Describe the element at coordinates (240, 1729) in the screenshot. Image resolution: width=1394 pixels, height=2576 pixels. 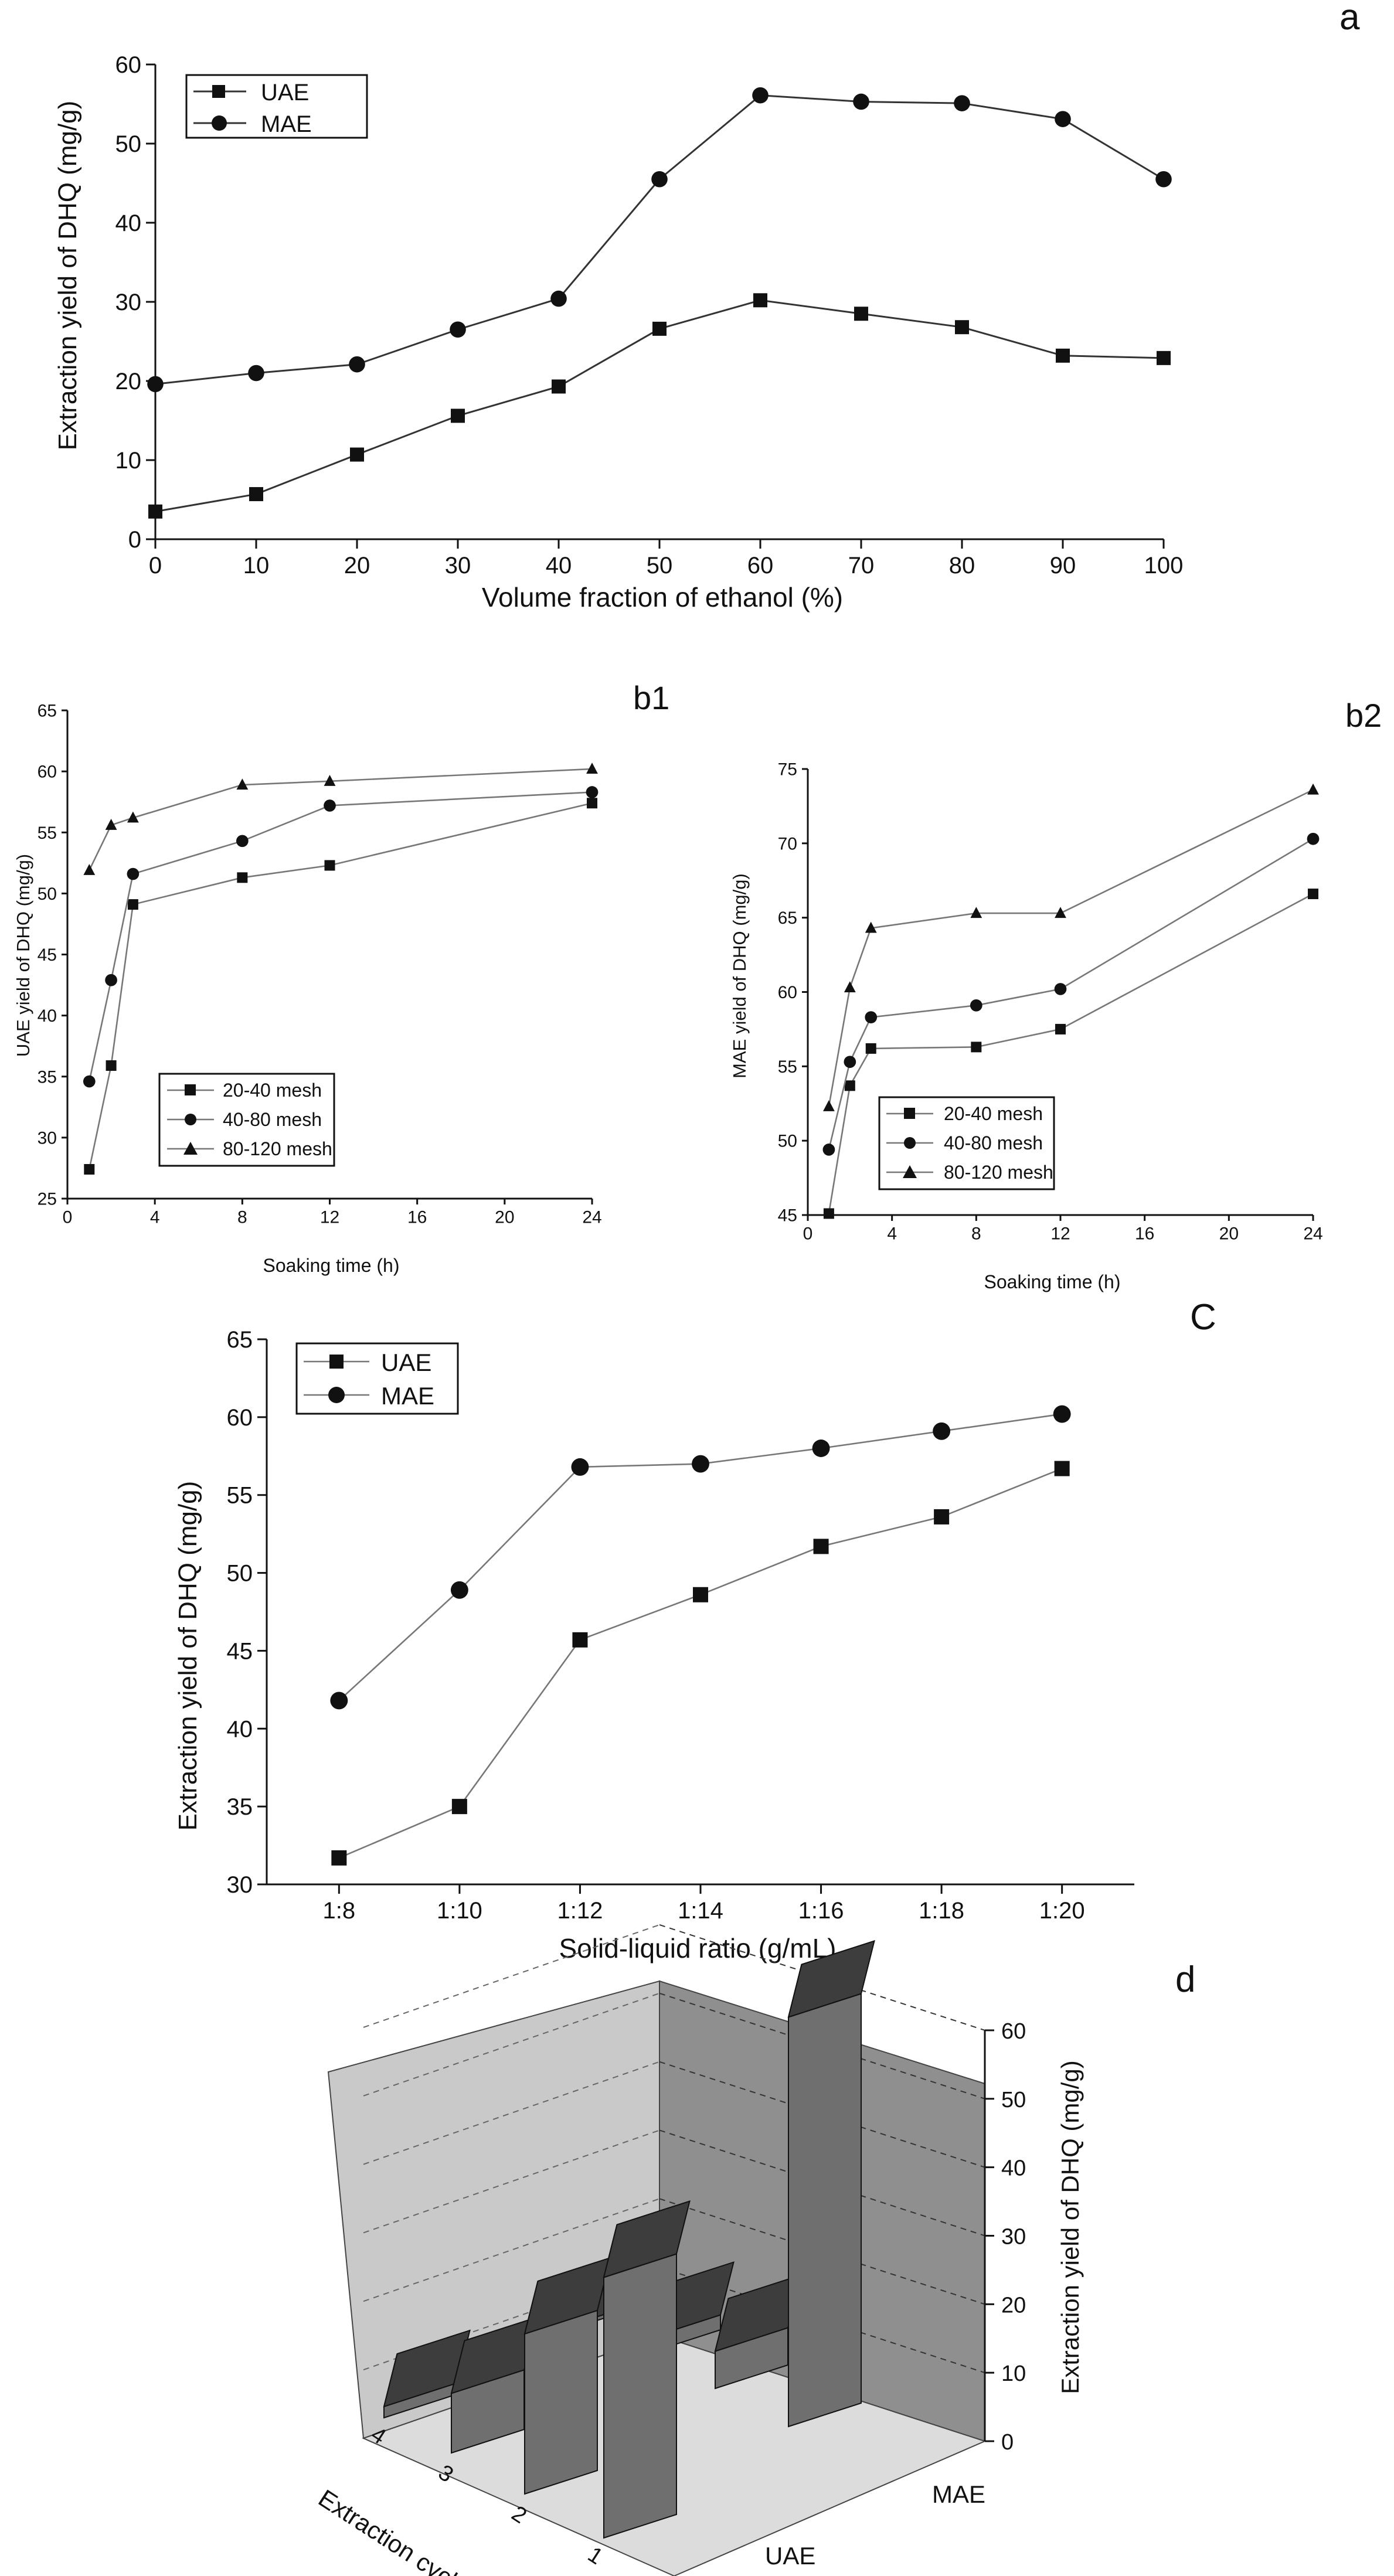
I see `c-y-tick-label: 40` at that location.